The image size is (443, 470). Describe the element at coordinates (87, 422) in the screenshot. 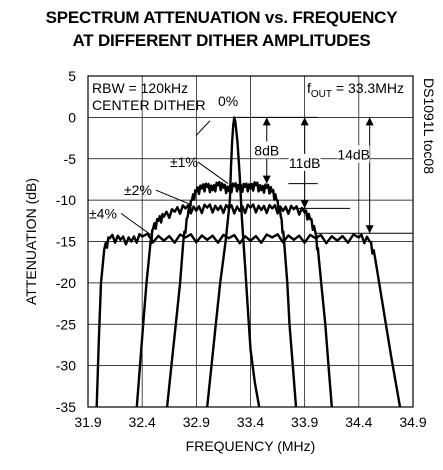

I see `x-tick-label: 31.9` at that location.